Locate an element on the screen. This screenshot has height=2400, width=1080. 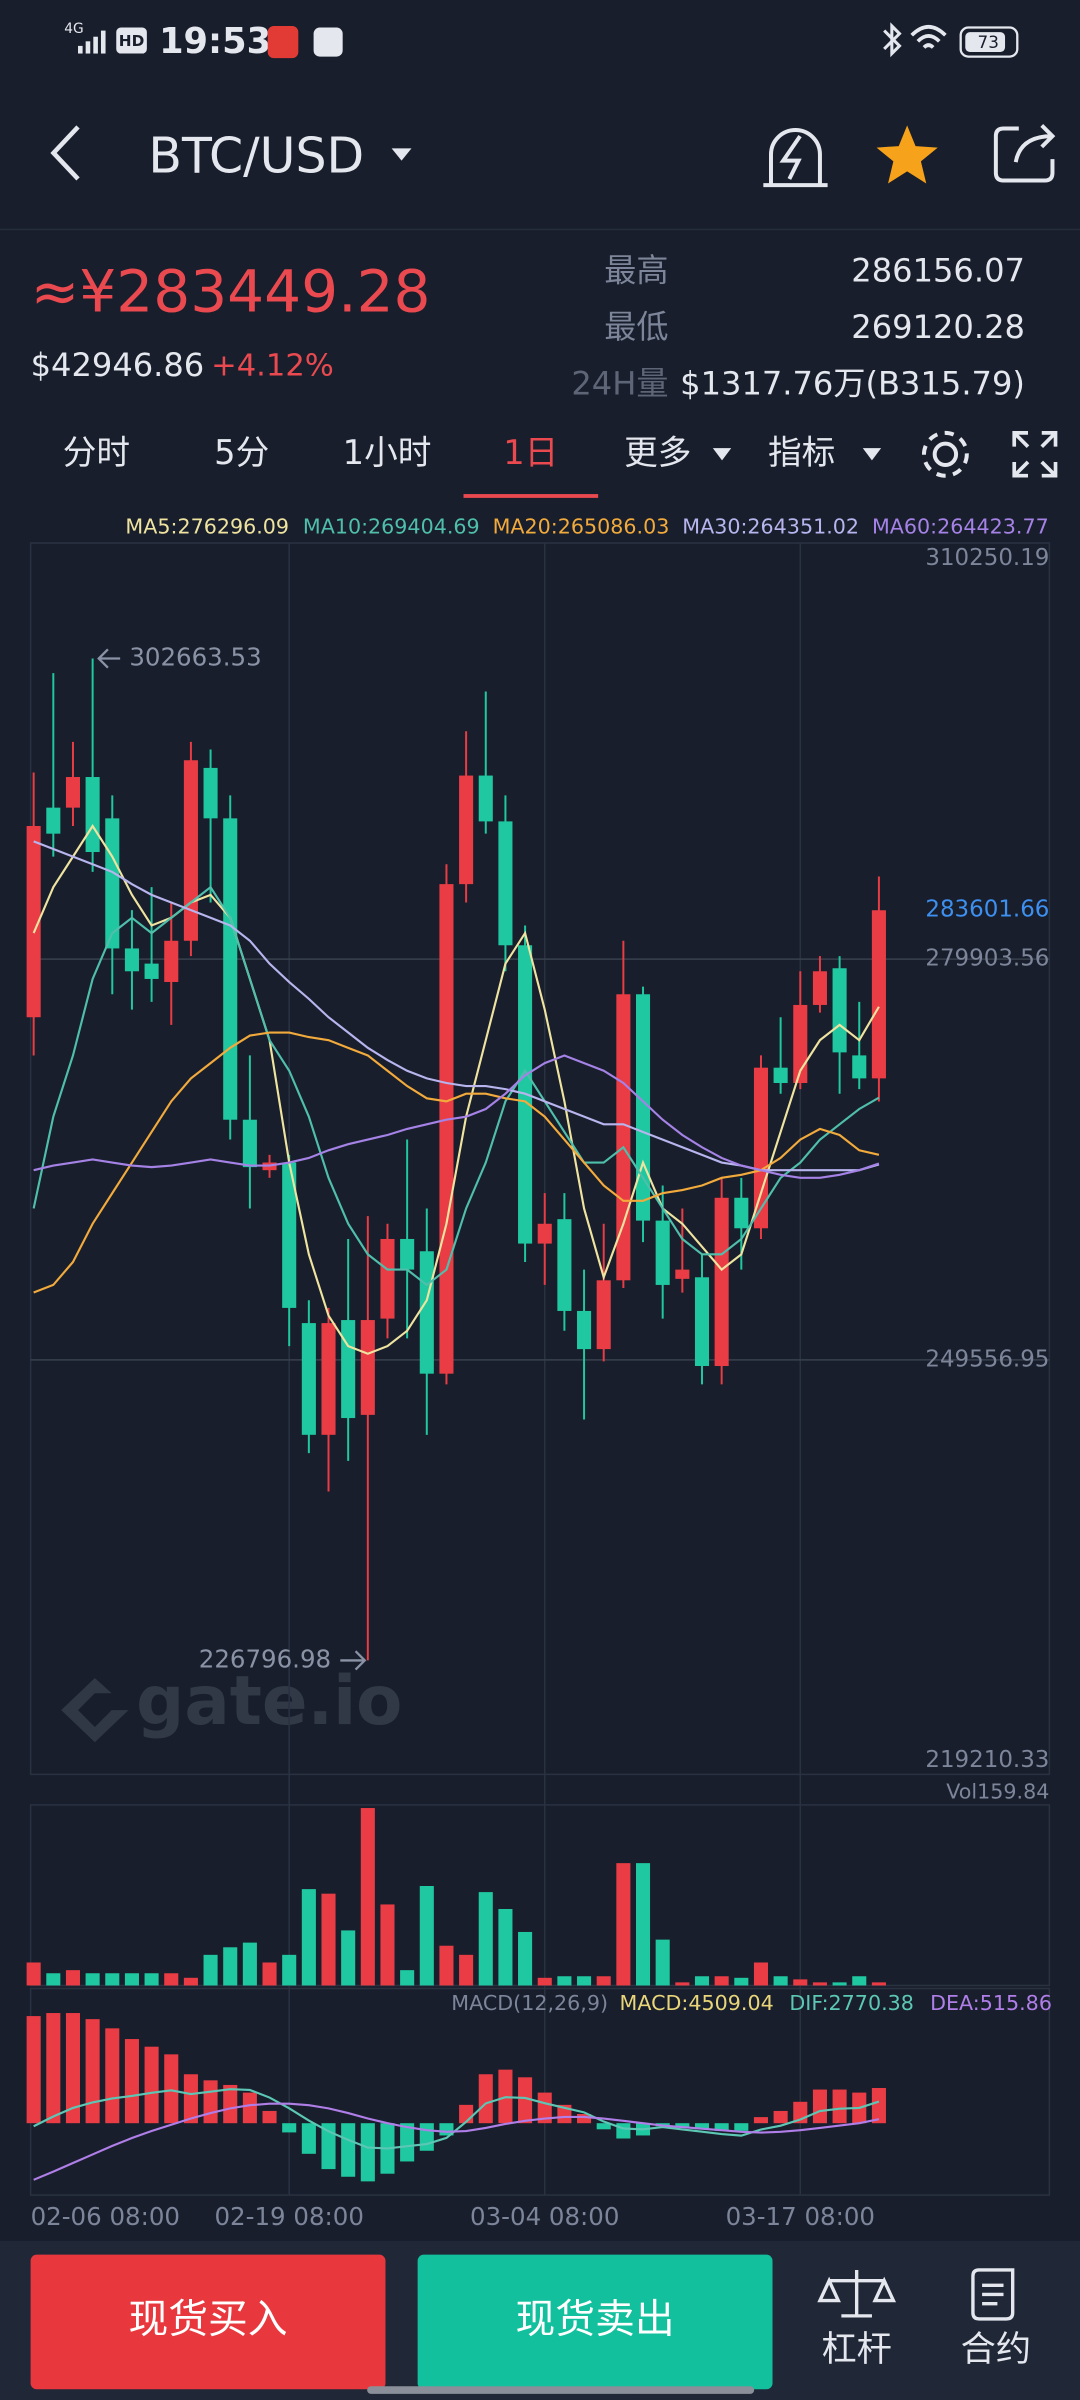
back-button is located at coordinates (65, 153).